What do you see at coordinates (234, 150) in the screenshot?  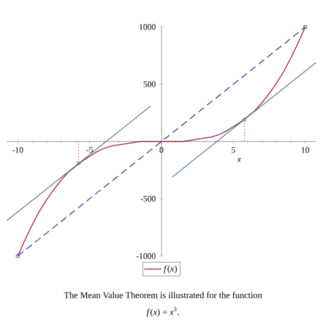 I see `x-tick-label: 5` at bounding box center [234, 150].